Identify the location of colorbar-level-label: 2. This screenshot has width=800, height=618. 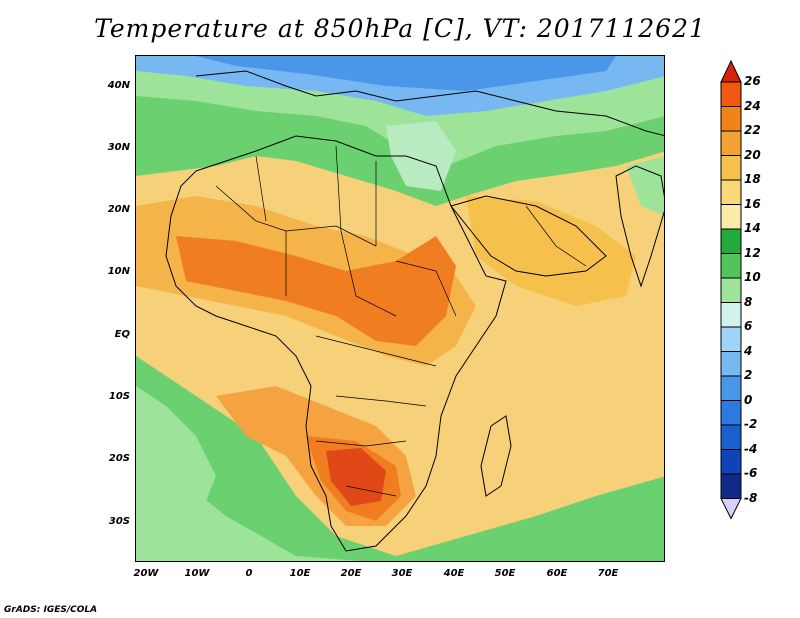
(748, 375).